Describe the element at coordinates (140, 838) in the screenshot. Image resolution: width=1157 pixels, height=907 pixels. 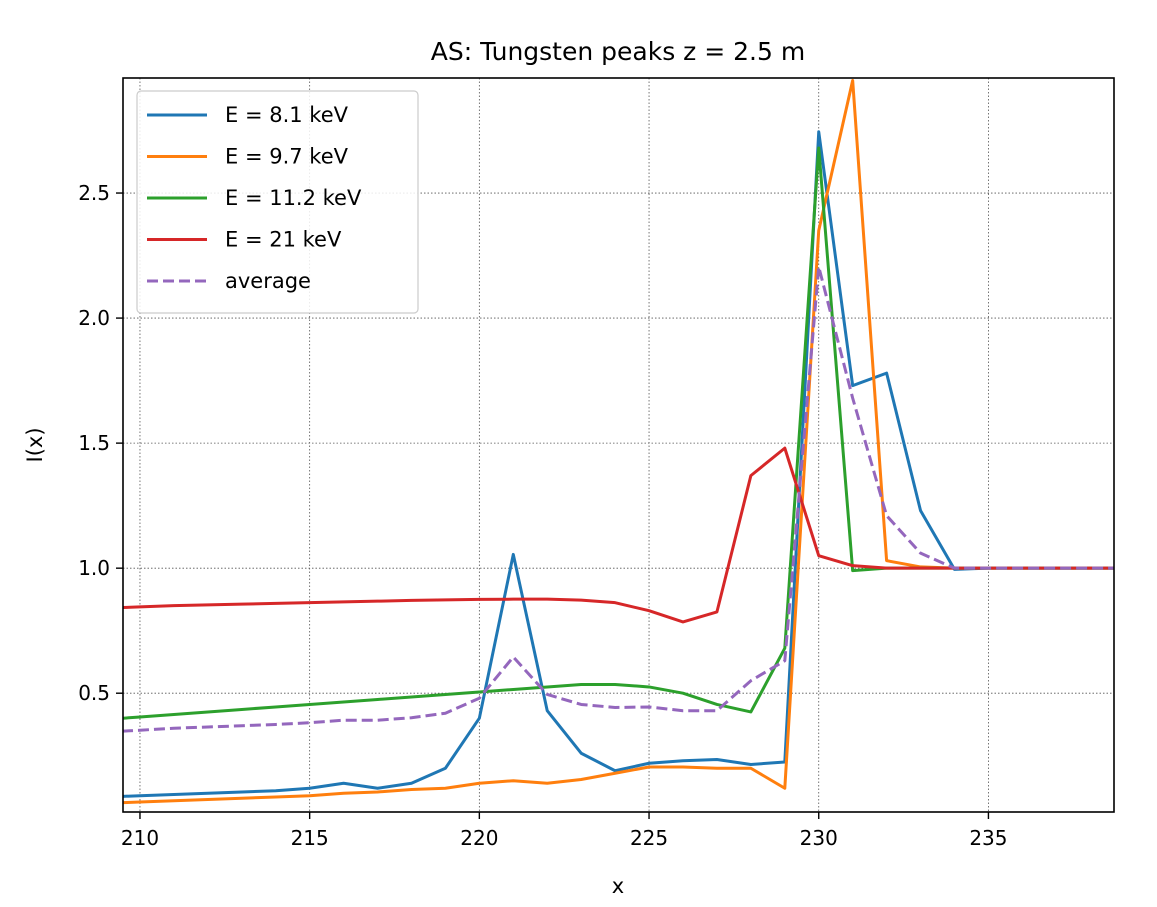
I see `x-tick-label: 210` at that location.